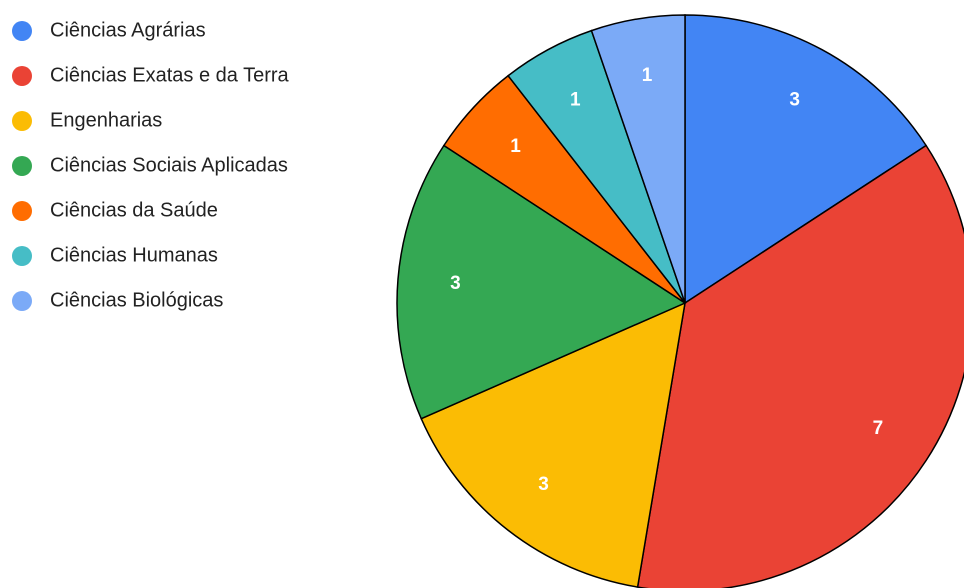 The width and height of the screenshot is (964, 588). What do you see at coordinates (878, 428) in the screenshot?
I see `value-label: 7` at bounding box center [878, 428].